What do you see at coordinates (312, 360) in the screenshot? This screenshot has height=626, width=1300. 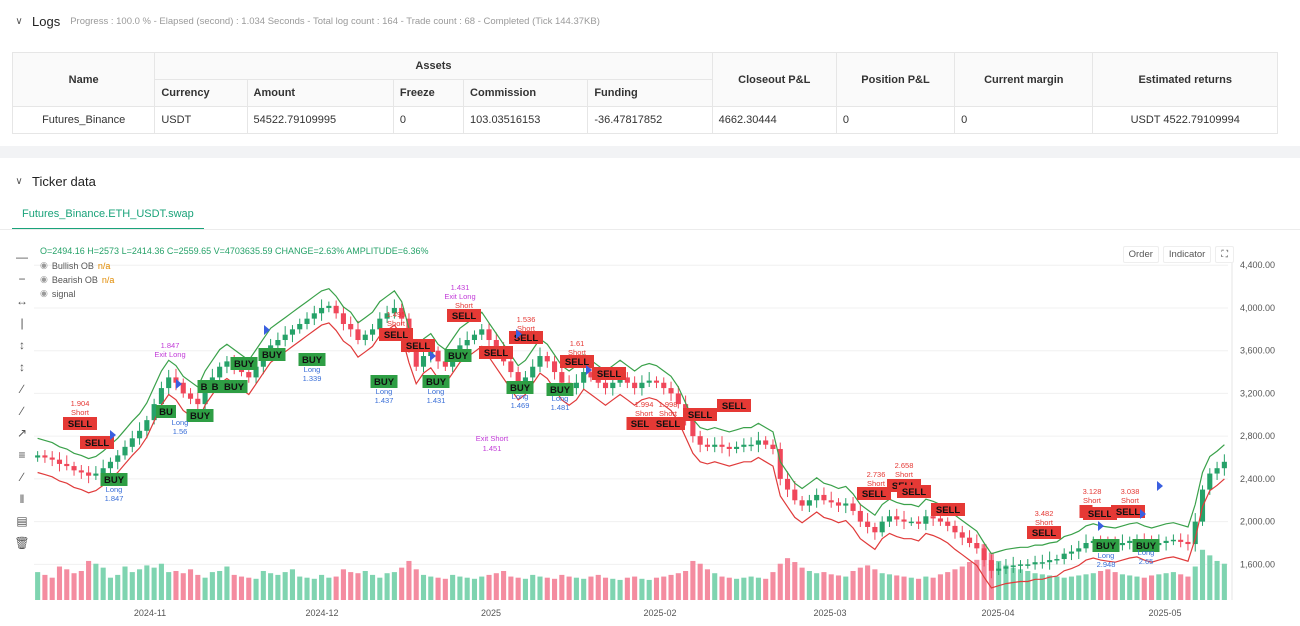 I see `signal-label: BUY` at bounding box center [312, 360].